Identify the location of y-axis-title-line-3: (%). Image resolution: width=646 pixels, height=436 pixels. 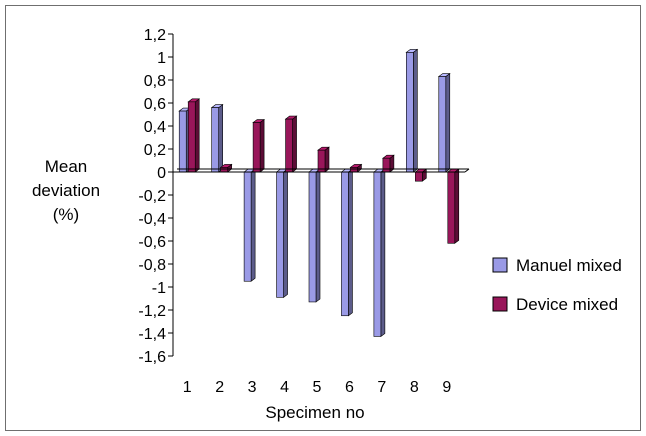
(66, 214).